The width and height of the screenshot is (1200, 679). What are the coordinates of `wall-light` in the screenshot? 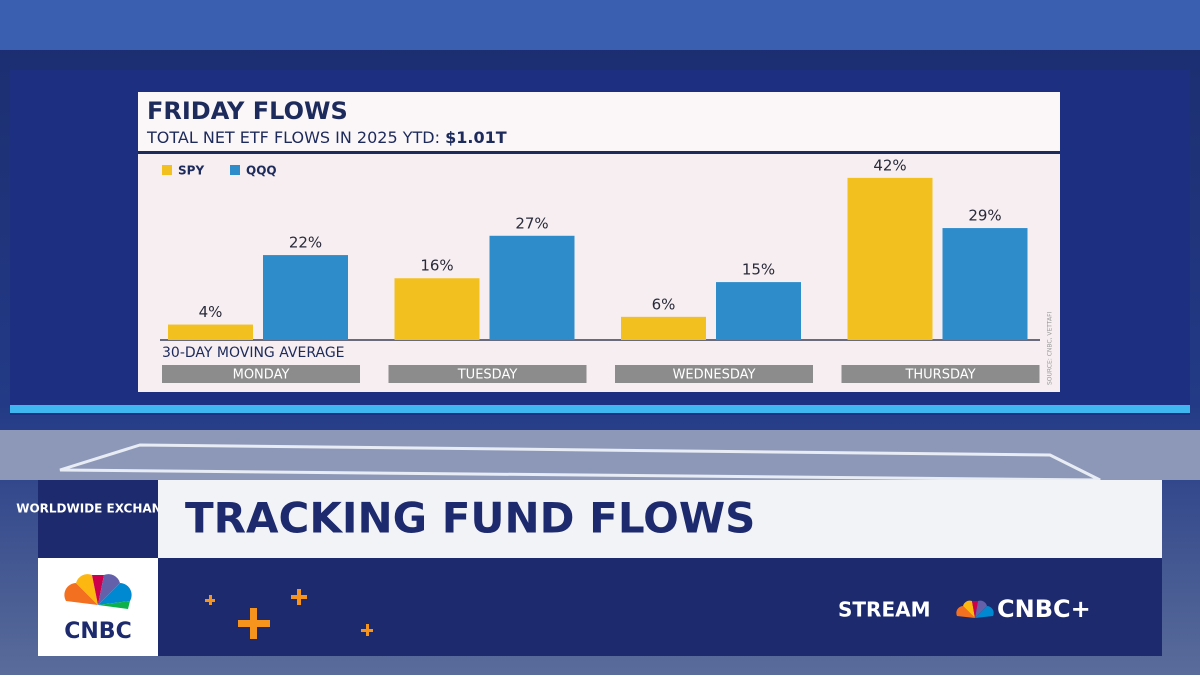 It's located at (600, 409).